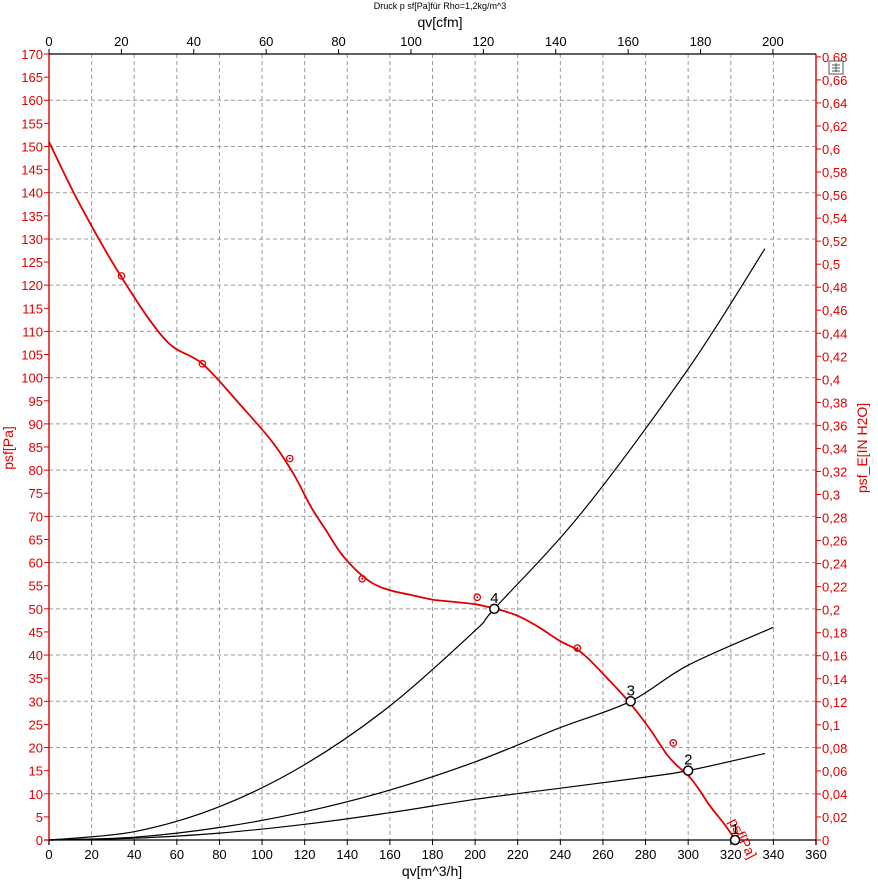 This screenshot has height=891, width=878. What do you see at coordinates (8, 448) in the screenshot?
I see `y-axis-label: psf[Pa]` at bounding box center [8, 448].